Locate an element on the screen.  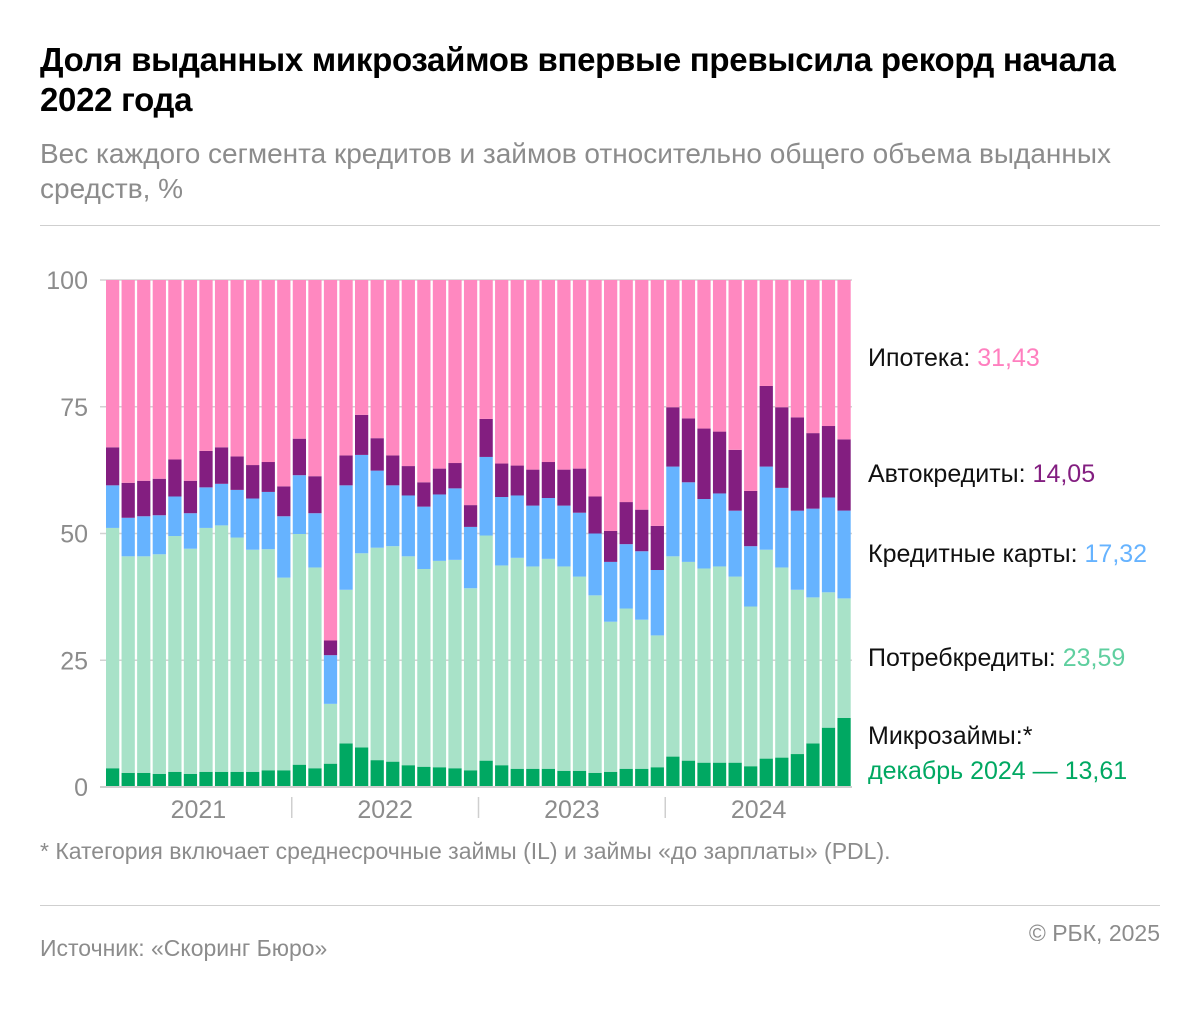
y-tick-label: 75 is located at coordinates (74, 408).